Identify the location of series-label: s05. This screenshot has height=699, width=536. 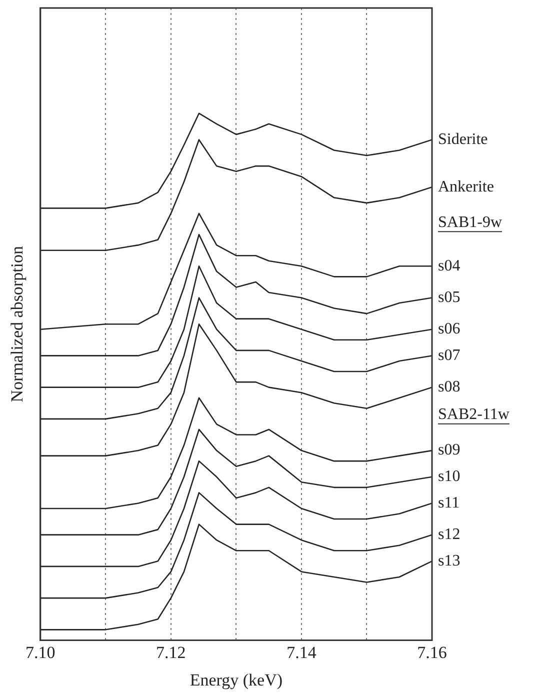
(449, 297).